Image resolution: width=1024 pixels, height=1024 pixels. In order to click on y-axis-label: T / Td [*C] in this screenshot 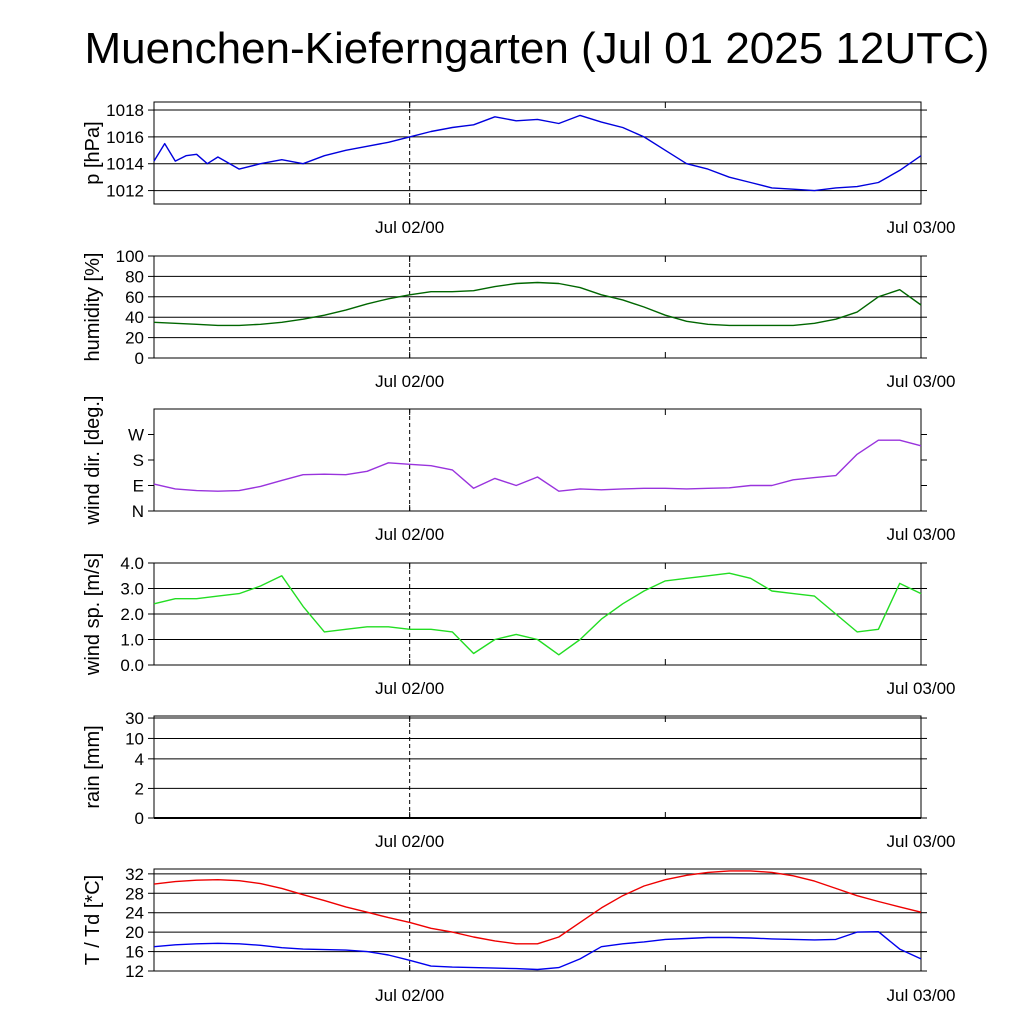, I will do `click(93, 920)`.